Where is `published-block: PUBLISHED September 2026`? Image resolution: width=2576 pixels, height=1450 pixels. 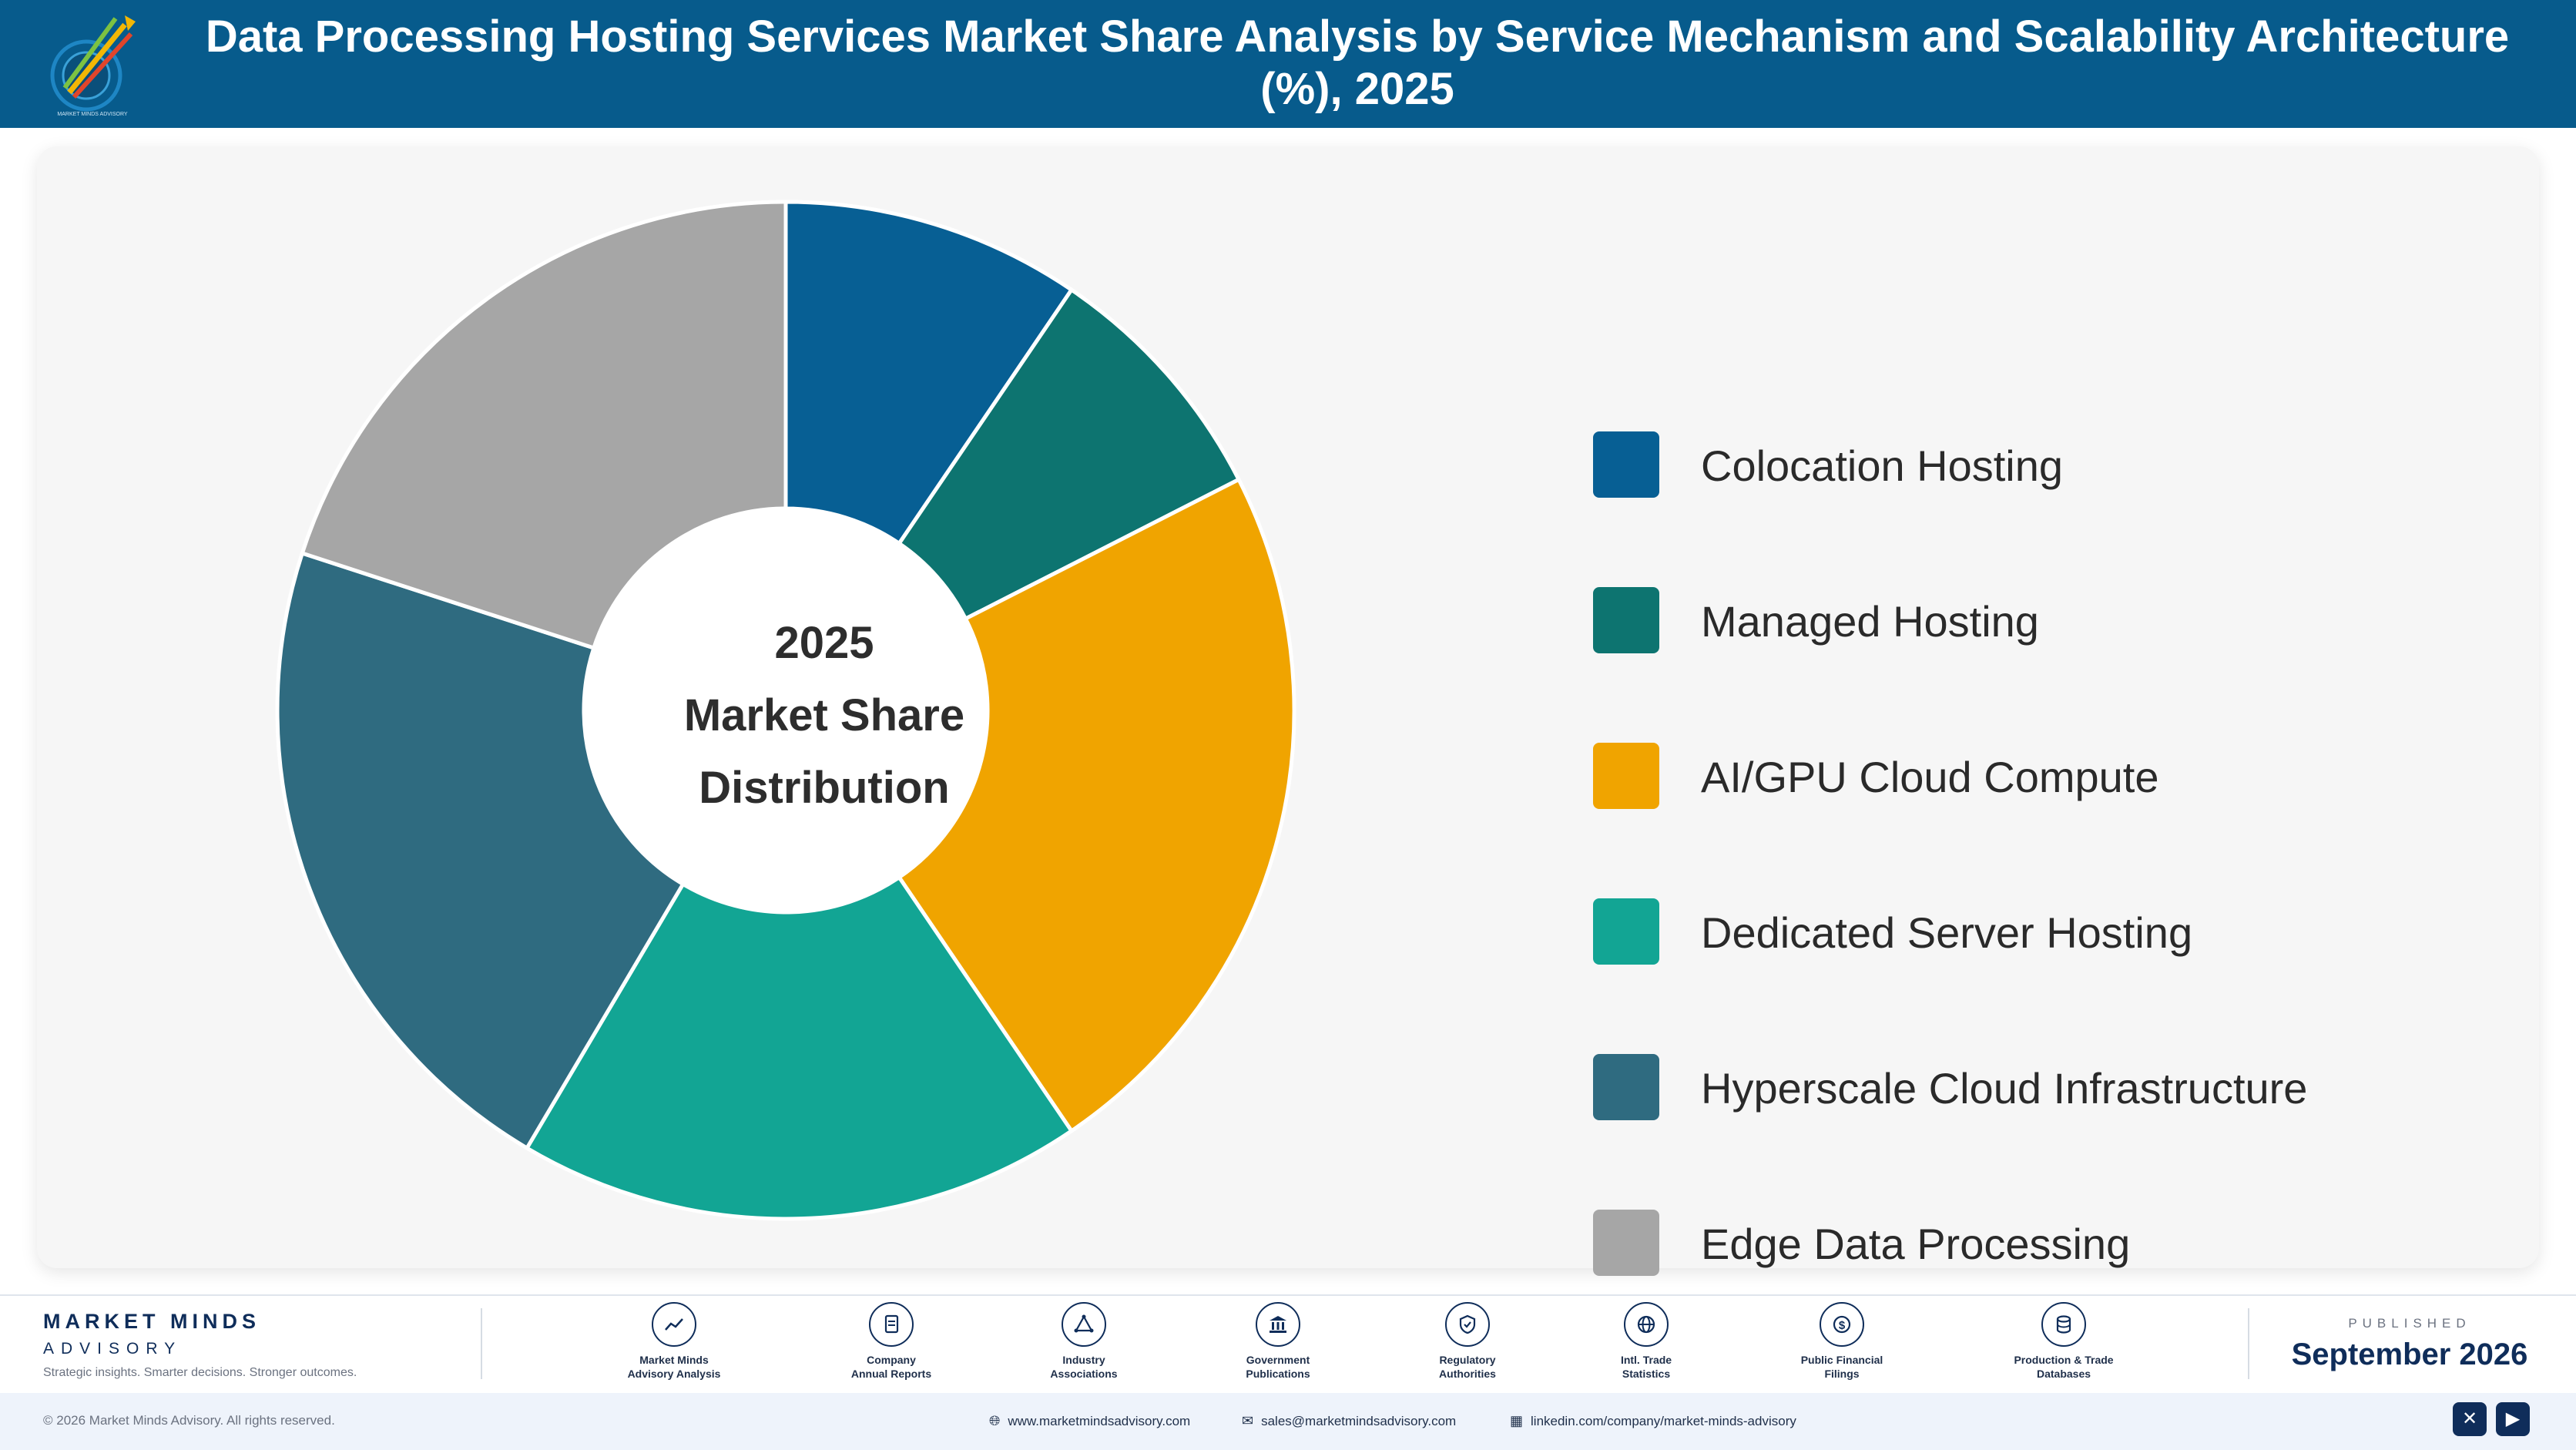 published-block: PUBLISHED September 2026 is located at coordinates (2409, 1344).